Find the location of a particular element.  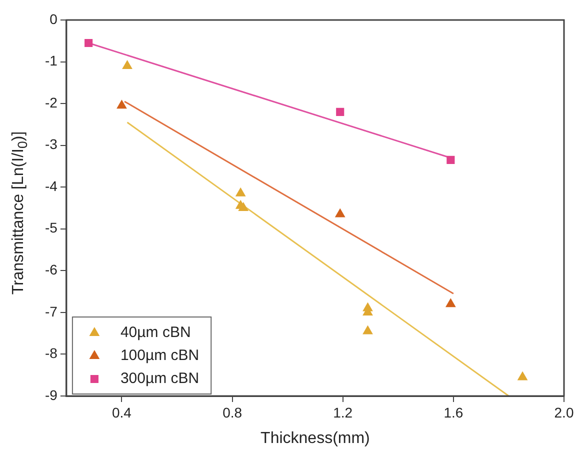

x-axis-title: Thickness(mm) is located at coordinates (315, 438).